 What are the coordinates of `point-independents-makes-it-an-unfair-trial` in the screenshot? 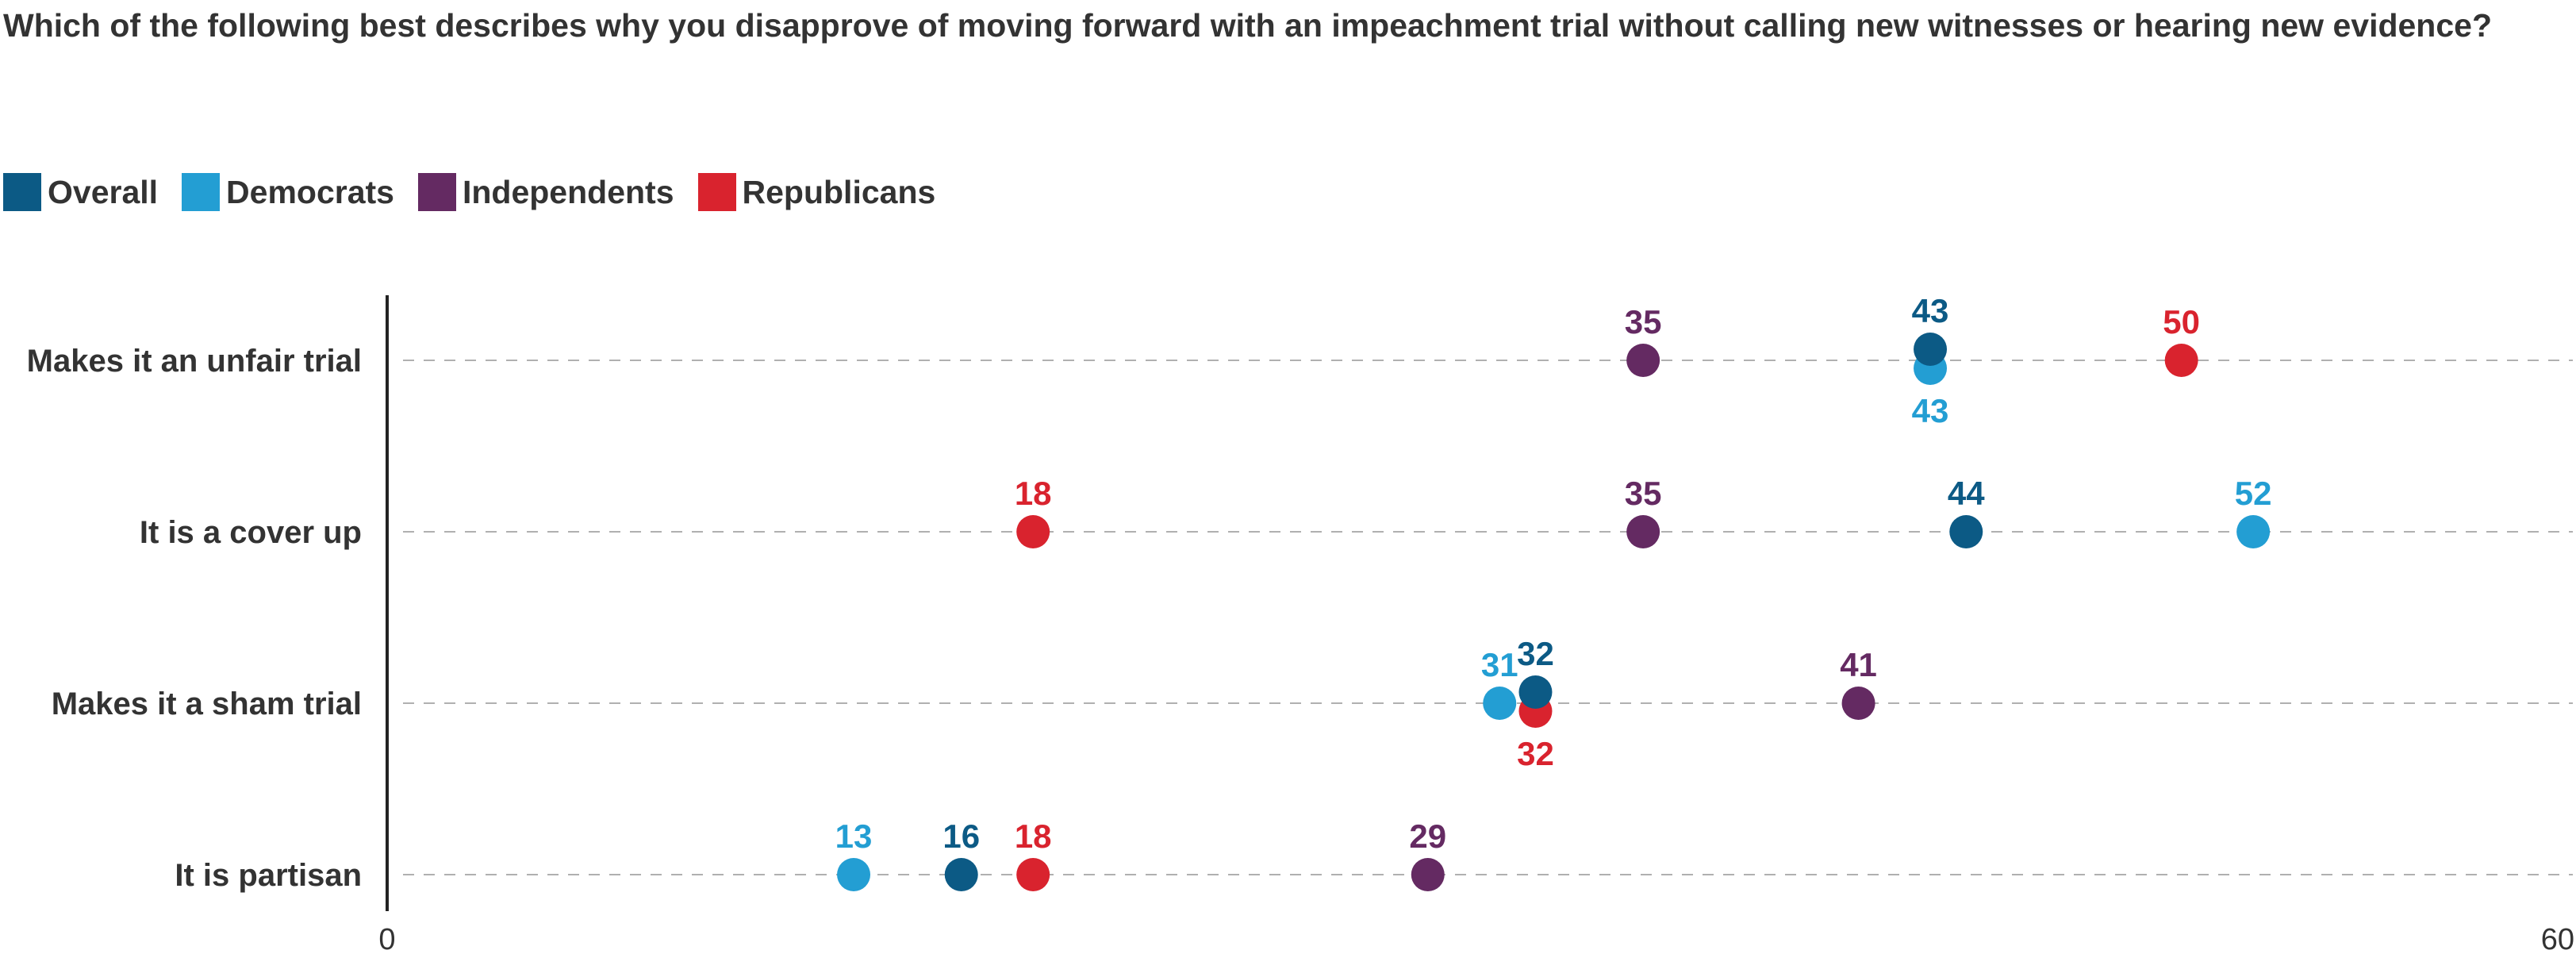 It's located at (1643, 360).